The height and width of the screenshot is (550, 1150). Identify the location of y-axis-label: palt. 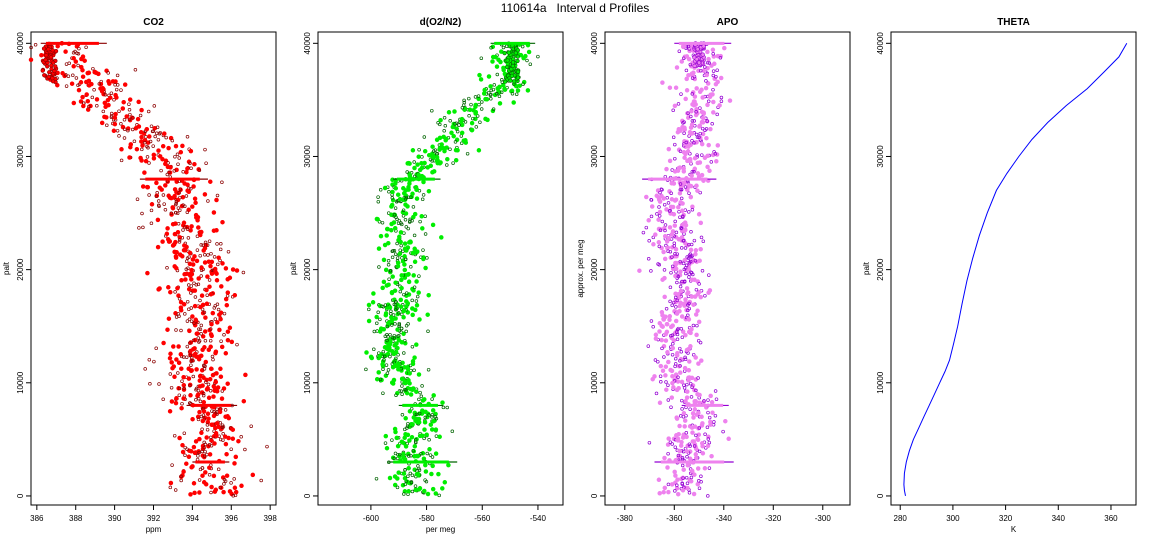
(6, 268).